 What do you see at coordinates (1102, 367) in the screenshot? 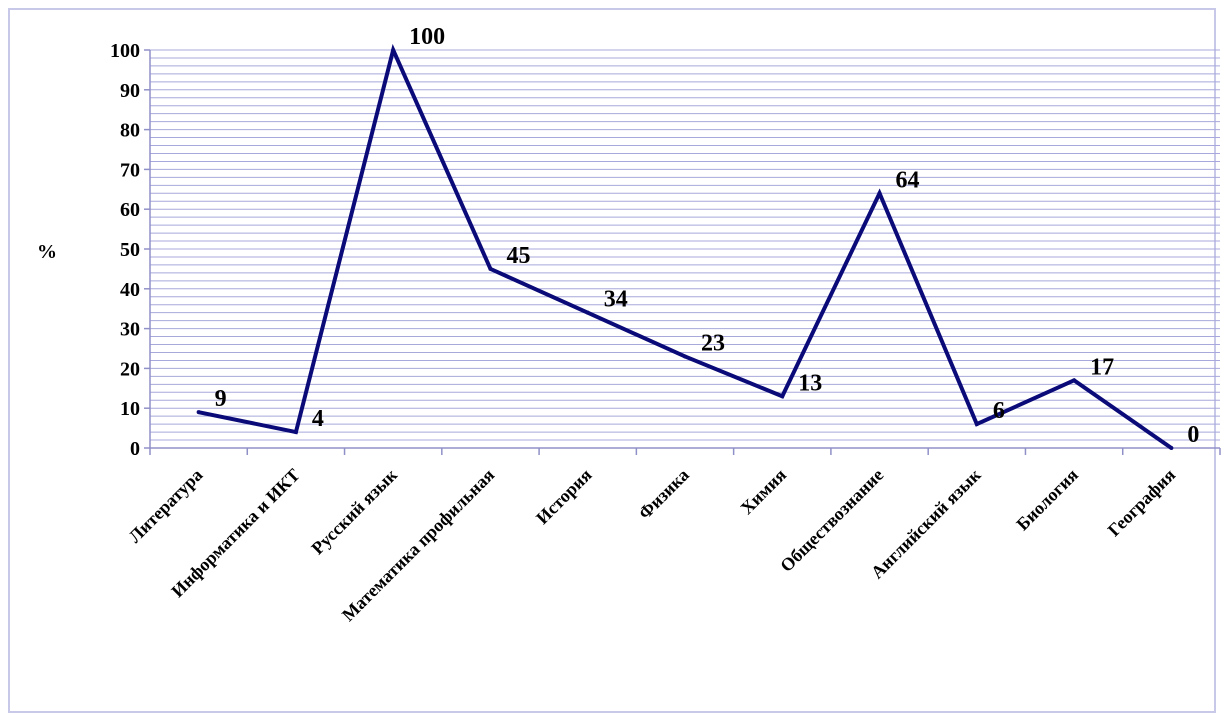
I see `data-label: 17` at bounding box center [1102, 367].